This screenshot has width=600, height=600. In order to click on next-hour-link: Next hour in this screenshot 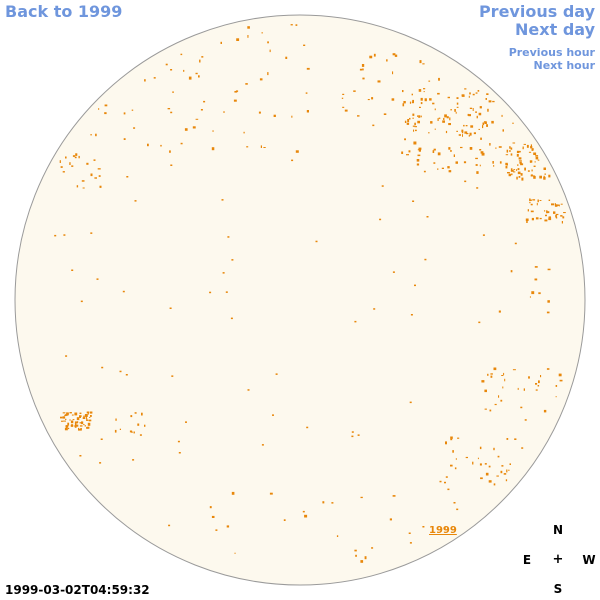, I will do `click(564, 65)`.